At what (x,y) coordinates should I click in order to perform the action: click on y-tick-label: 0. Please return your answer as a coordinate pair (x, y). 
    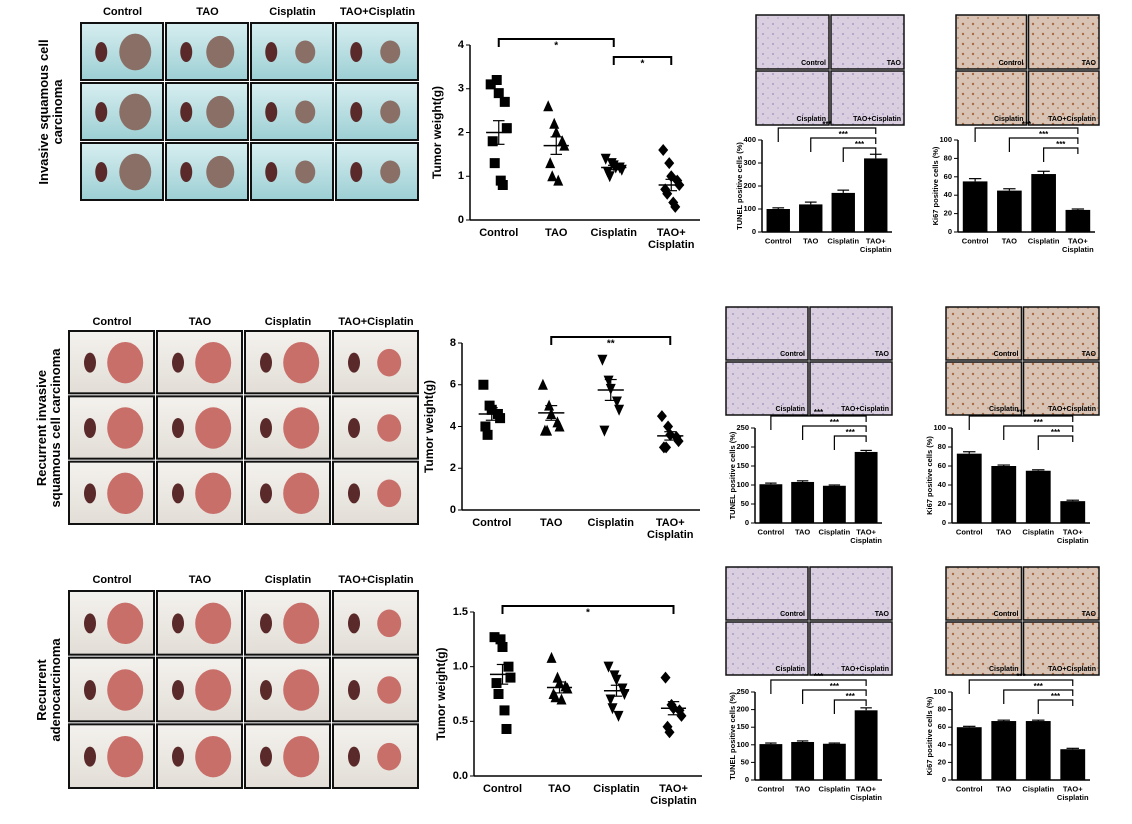
    Looking at the image, I should click on (754, 231).